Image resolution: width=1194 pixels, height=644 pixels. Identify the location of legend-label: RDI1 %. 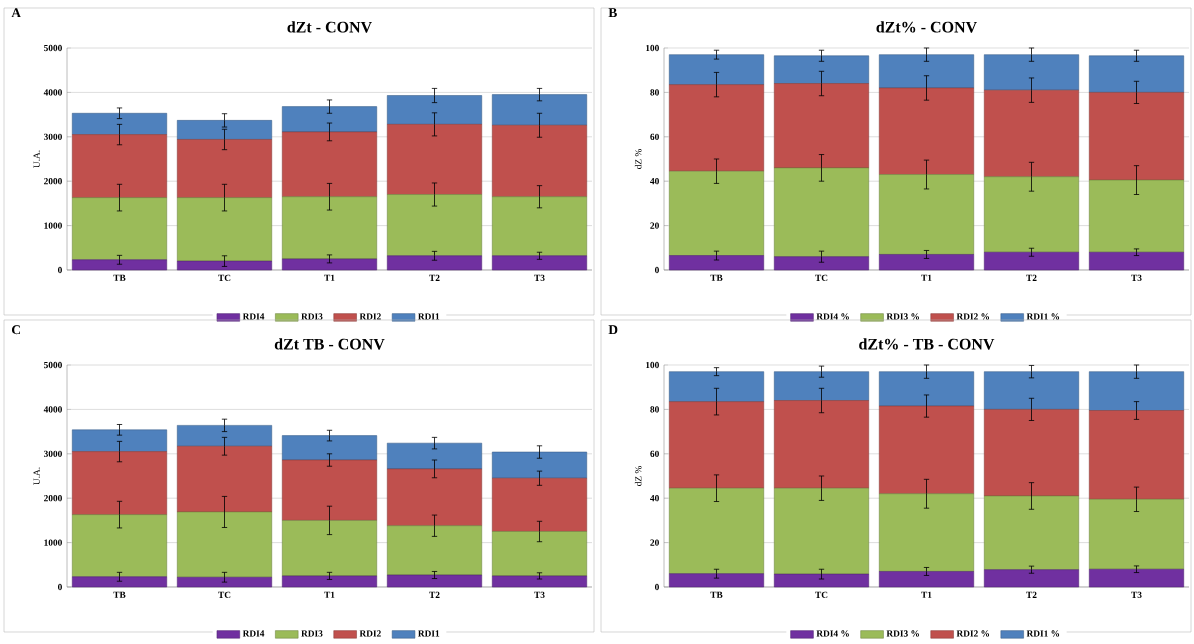
(1043, 316).